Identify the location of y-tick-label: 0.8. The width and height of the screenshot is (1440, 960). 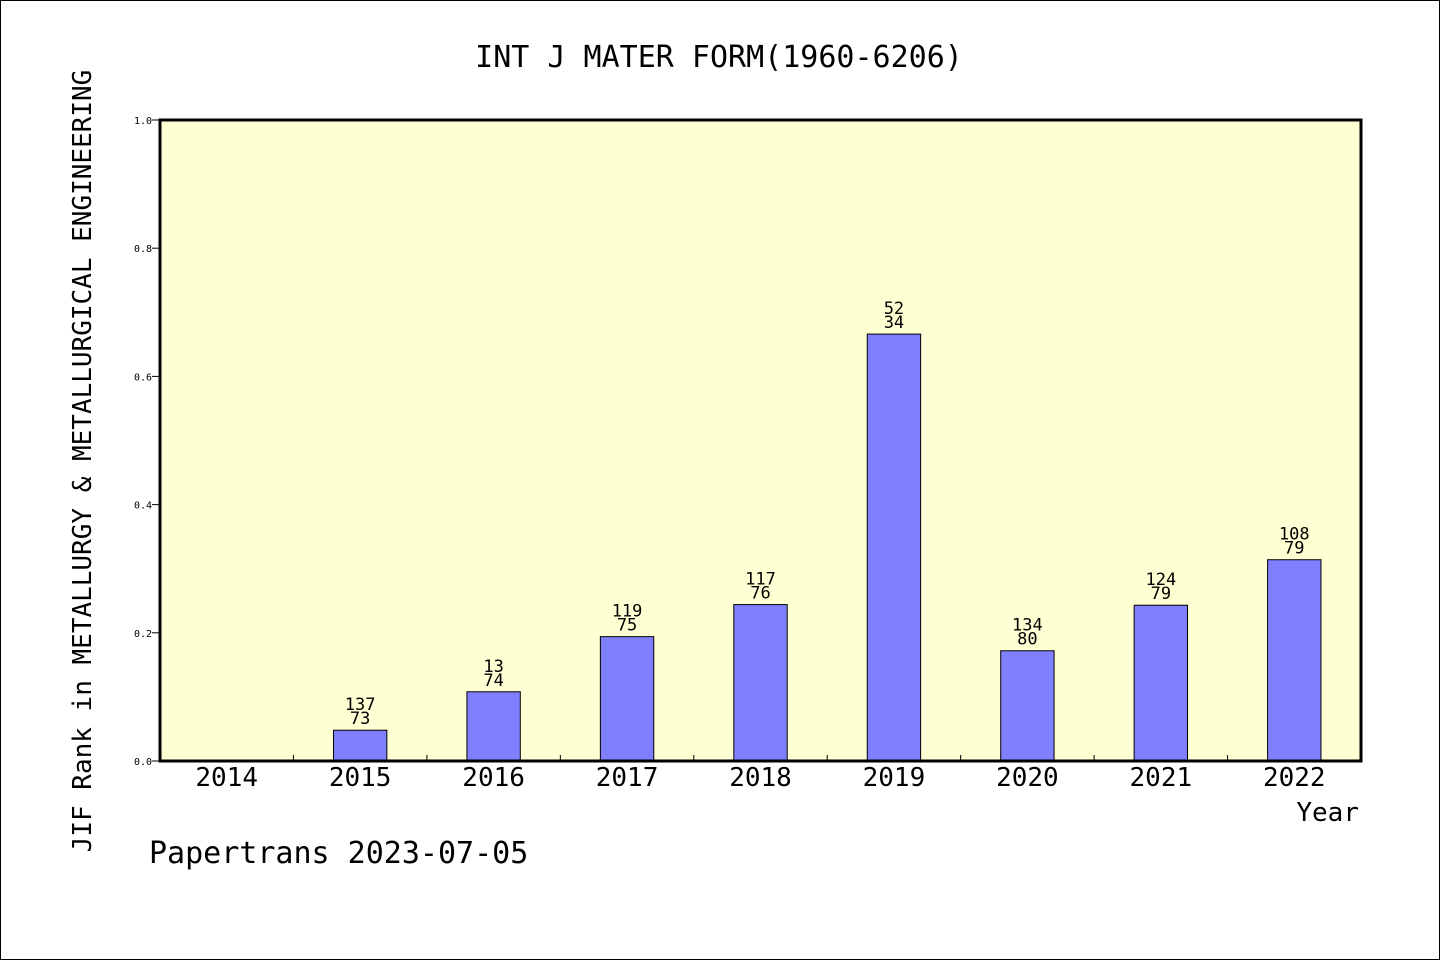
(143, 249).